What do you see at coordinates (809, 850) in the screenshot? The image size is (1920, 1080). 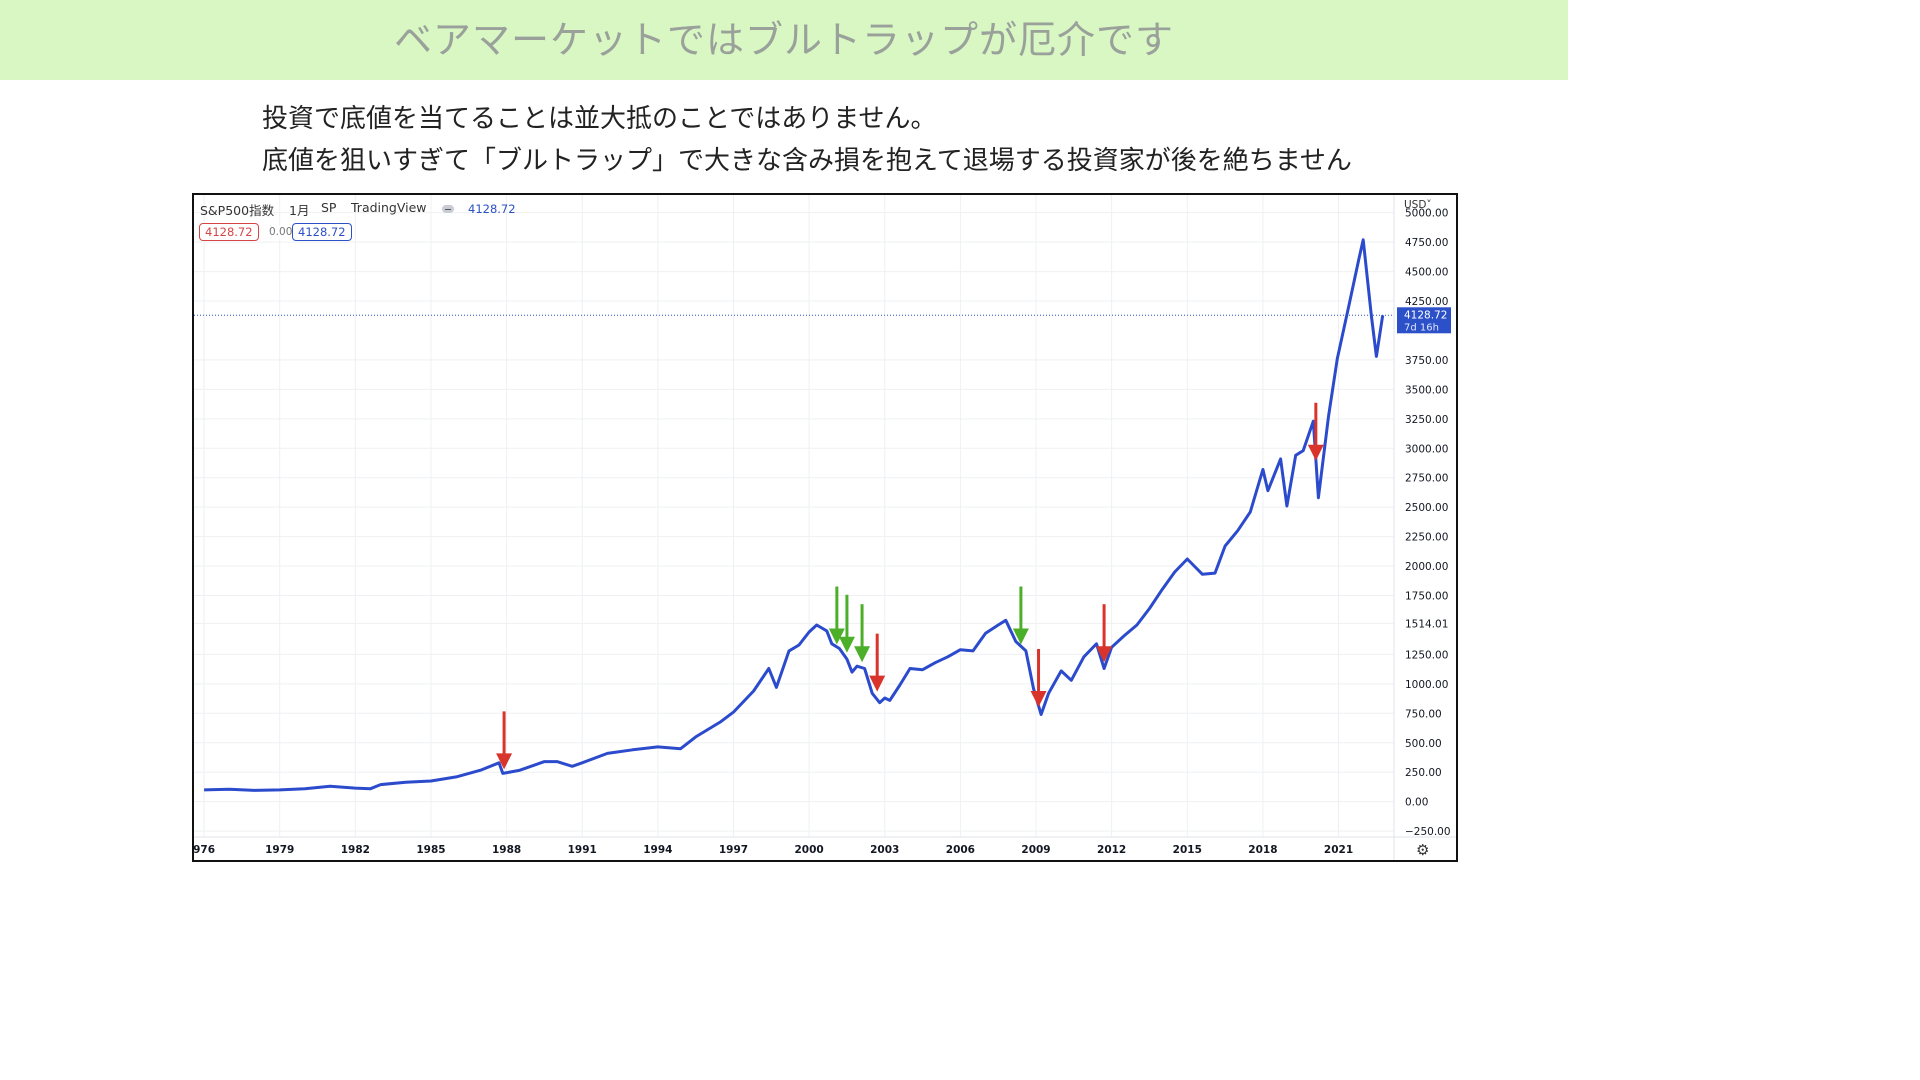 I see `x-tick-label: 2000` at bounding box center [809, 850].